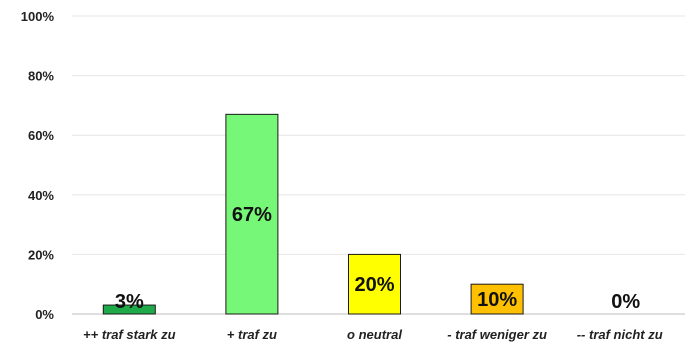  What do you see at coordinates (41, 254) in the screenshot?
I see `y-tick-label: 20%` at bounding box center [41, 254].